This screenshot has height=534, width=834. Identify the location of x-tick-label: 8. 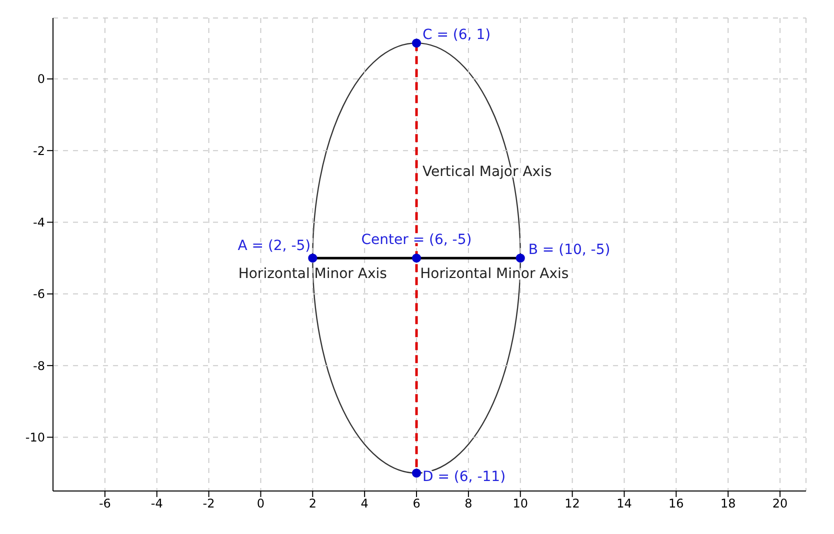
(468, 503).